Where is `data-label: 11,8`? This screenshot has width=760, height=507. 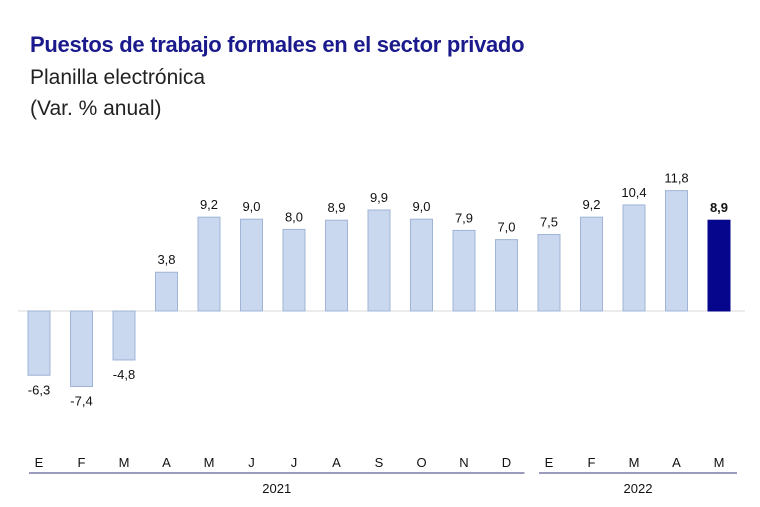 data-label: 11,8 is located at coordinates (676, 178).